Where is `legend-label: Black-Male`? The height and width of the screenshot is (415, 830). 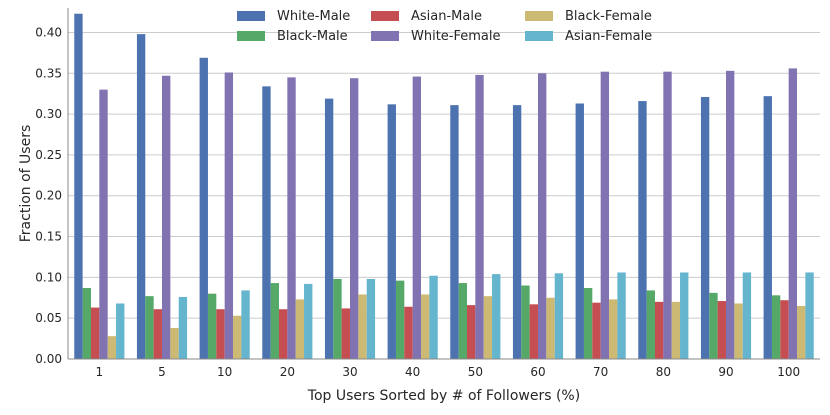
legend-label: Black-Male is located at coordinates (312, 36).